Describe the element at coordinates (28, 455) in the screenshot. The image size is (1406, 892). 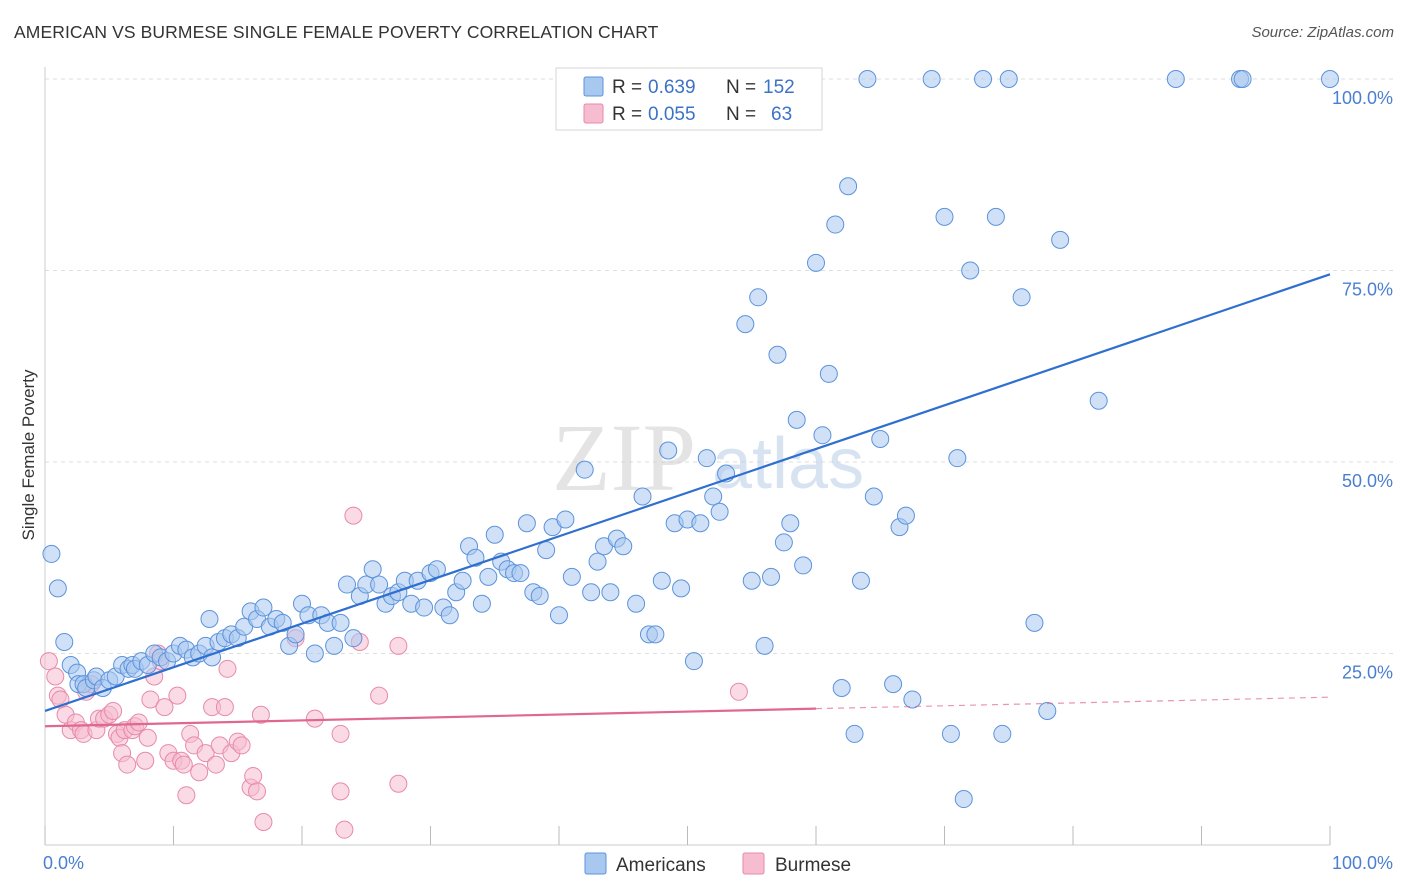
I see `y-axis-label: Single Female Poverty` at that location.